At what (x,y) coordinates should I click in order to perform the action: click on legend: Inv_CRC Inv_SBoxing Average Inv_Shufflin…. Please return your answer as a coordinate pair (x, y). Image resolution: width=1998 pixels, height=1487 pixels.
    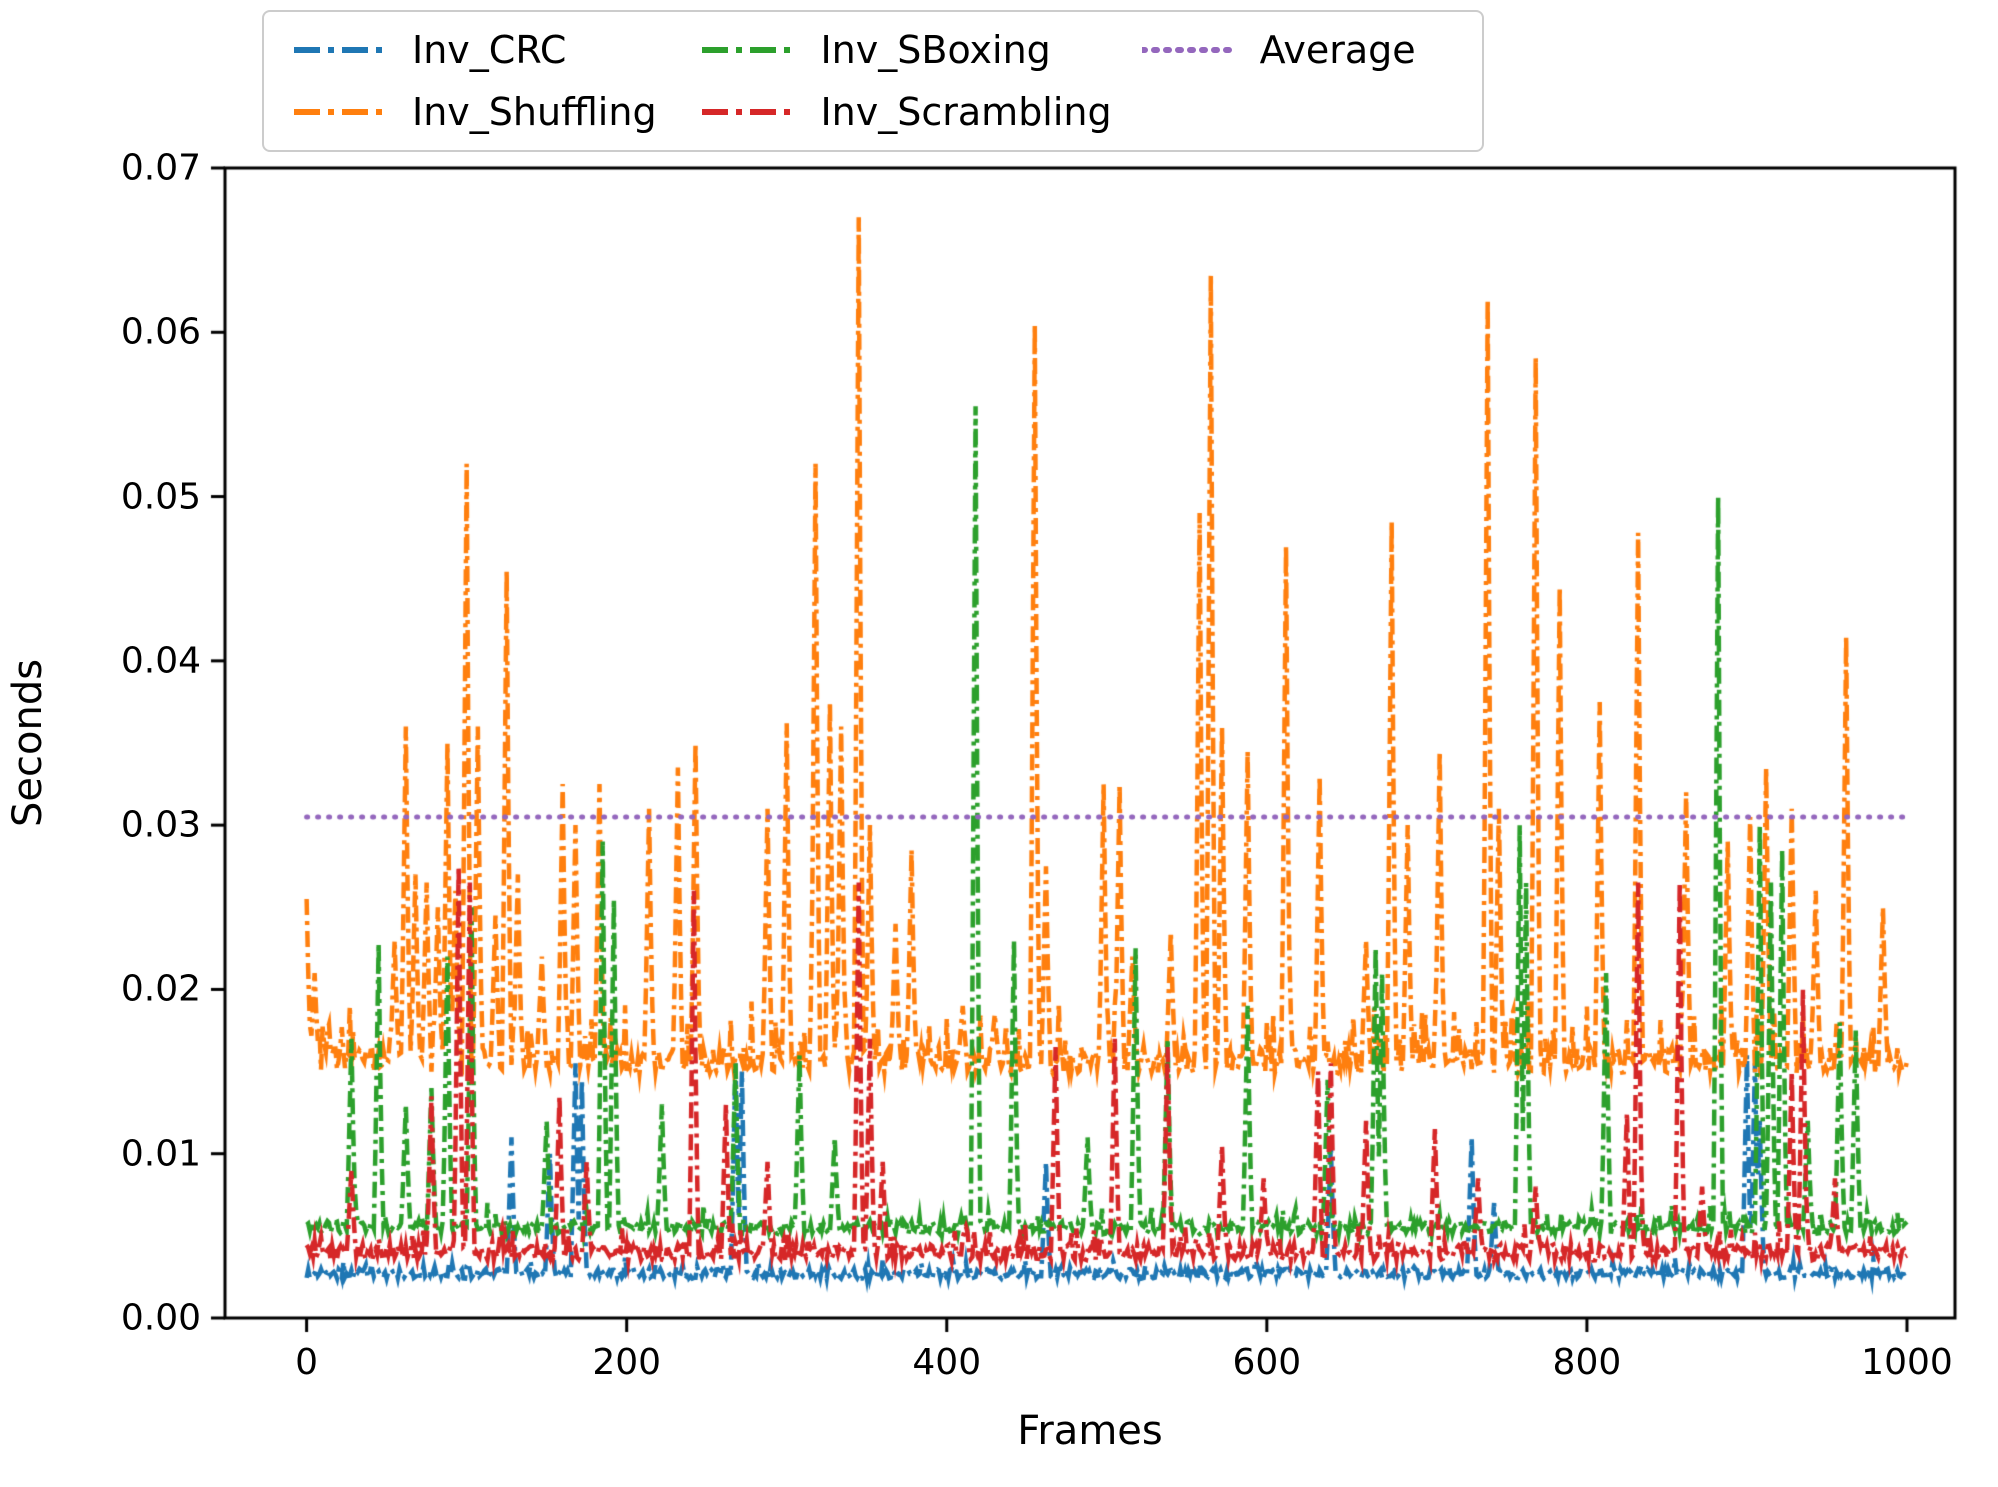
    Looking at the image, I should click on (873, 81).